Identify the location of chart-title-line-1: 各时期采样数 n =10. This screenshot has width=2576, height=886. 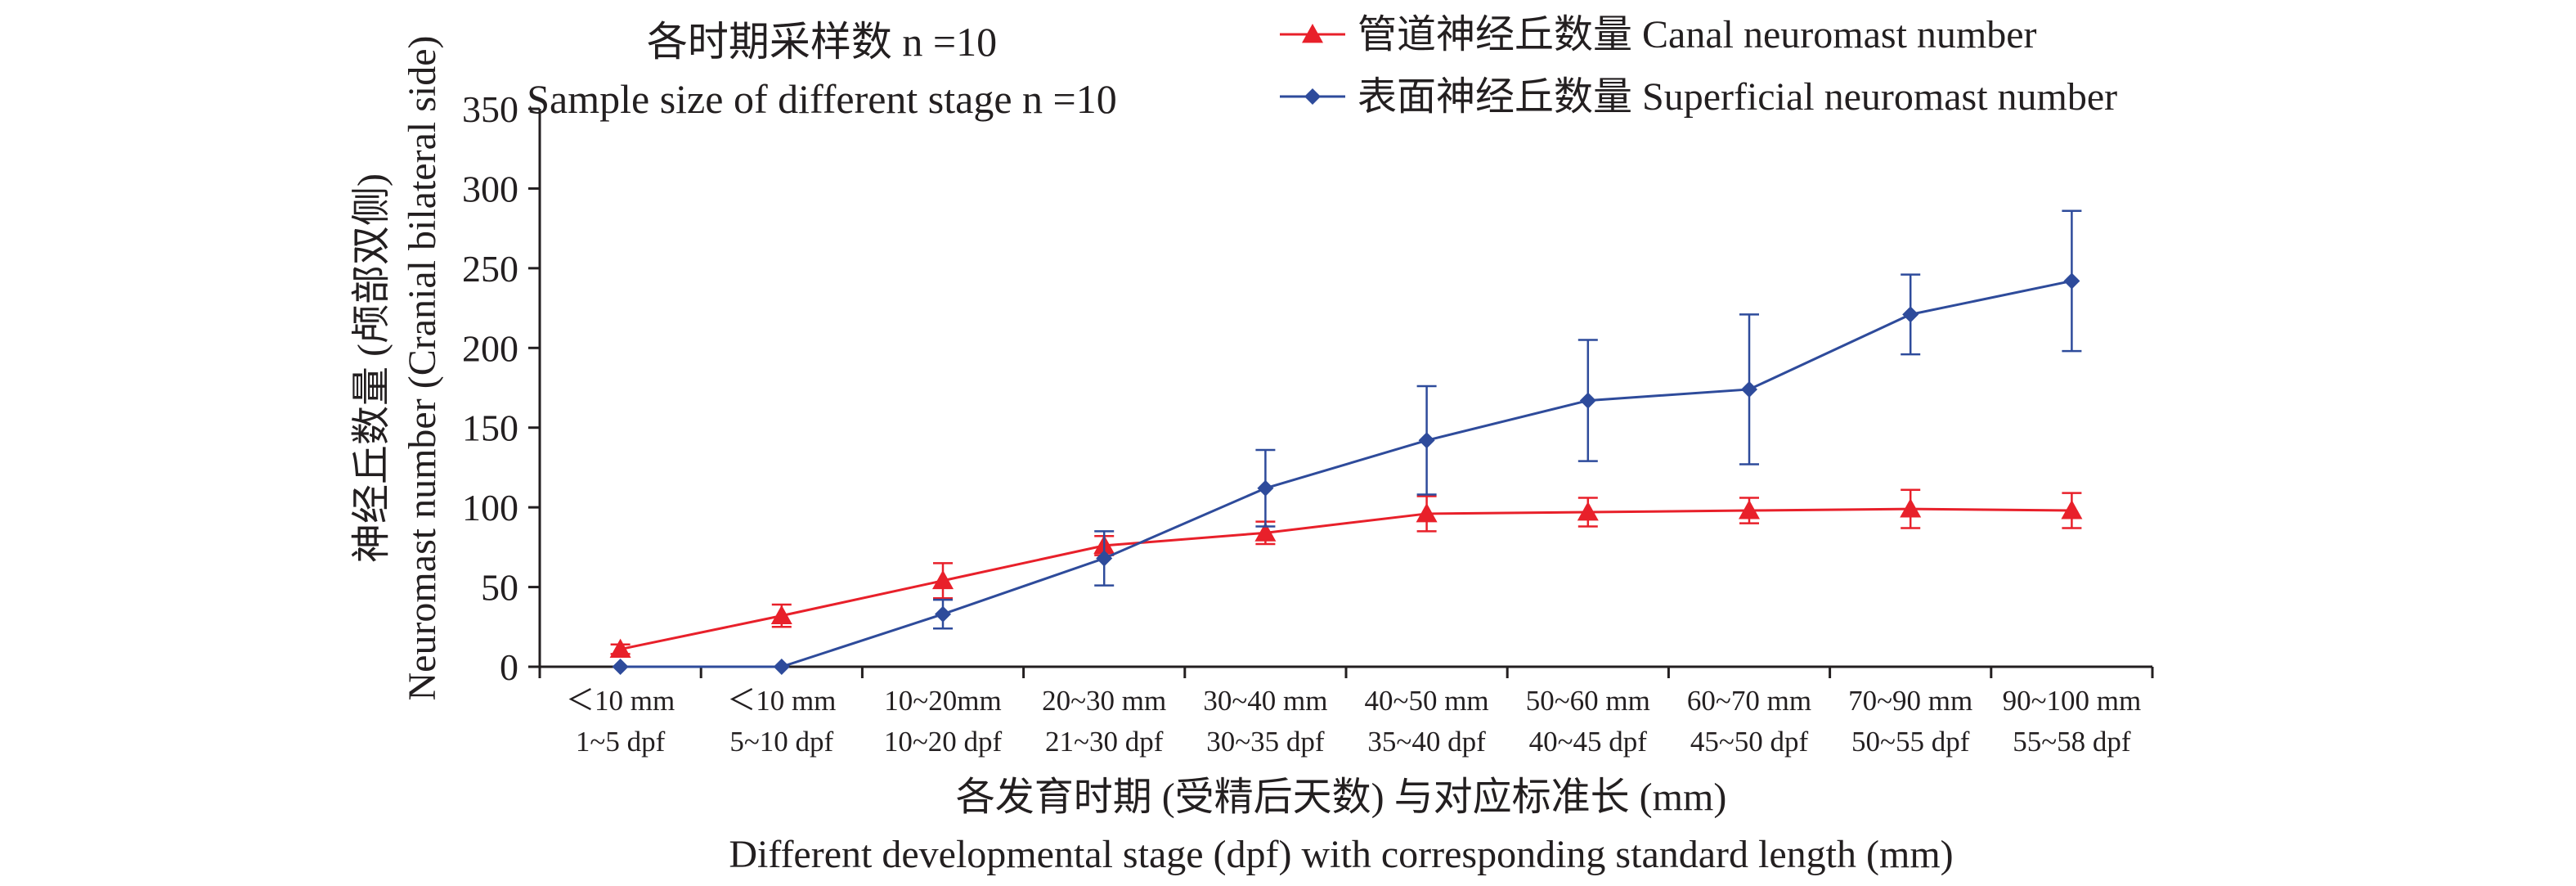
(822, 42).